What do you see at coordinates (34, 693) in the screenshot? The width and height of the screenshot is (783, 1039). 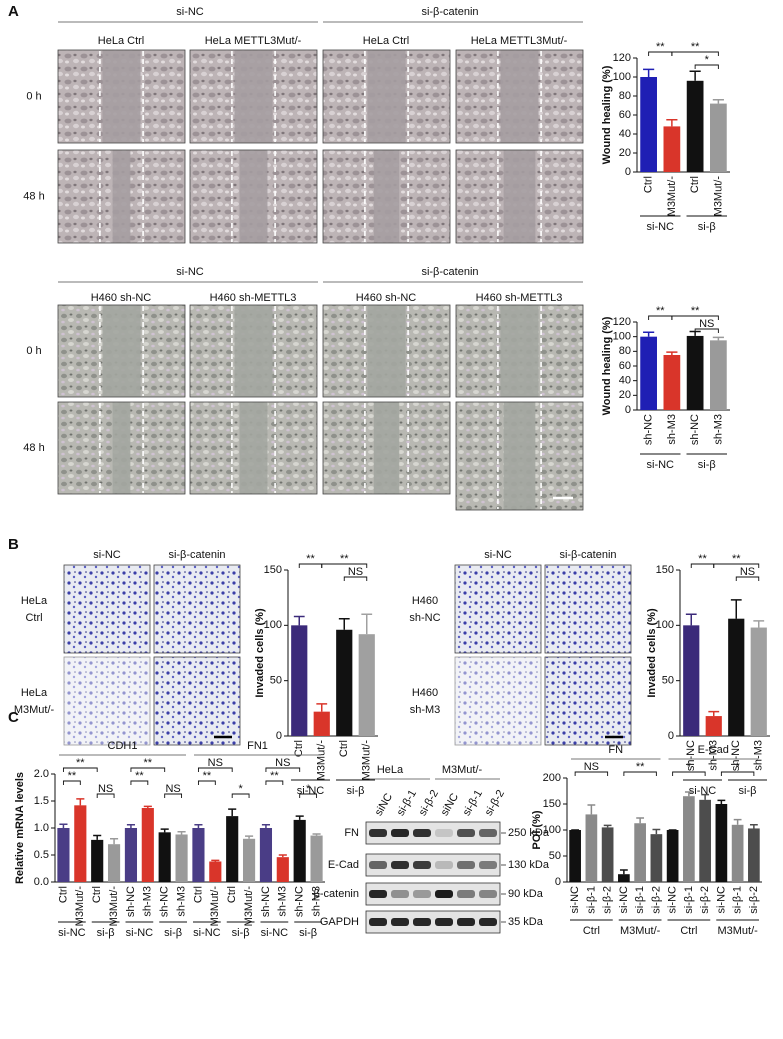 I see `row-label: HeLa` at bounding box center [34, 693].